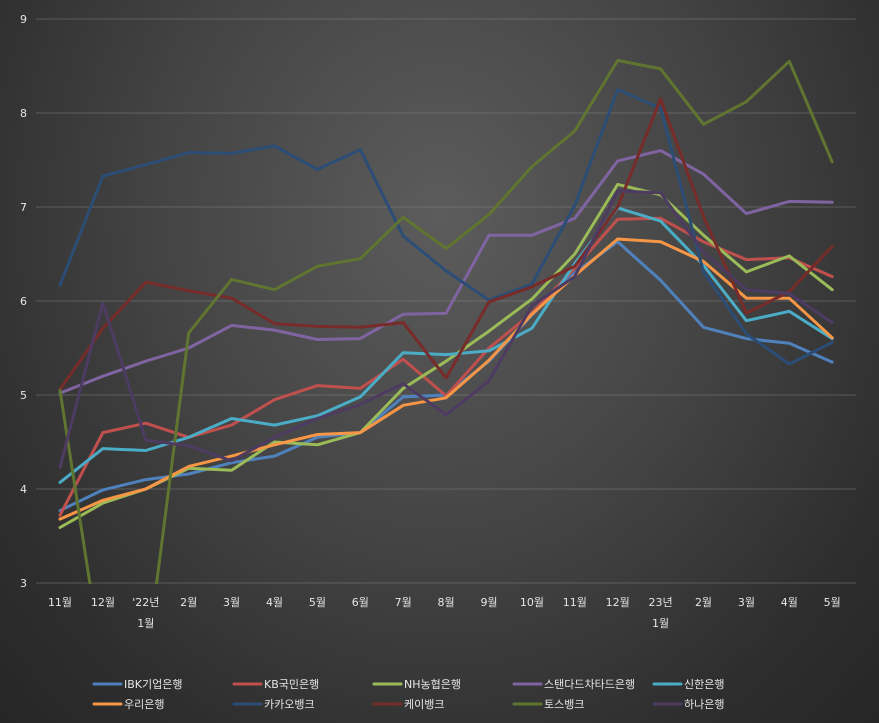 The height and width of the screenshot is (723, 879). What do you see at coordinates (488, 602) in the screenshot?
I see `x-tick-label: 9월` at bounding box center [488, 602].